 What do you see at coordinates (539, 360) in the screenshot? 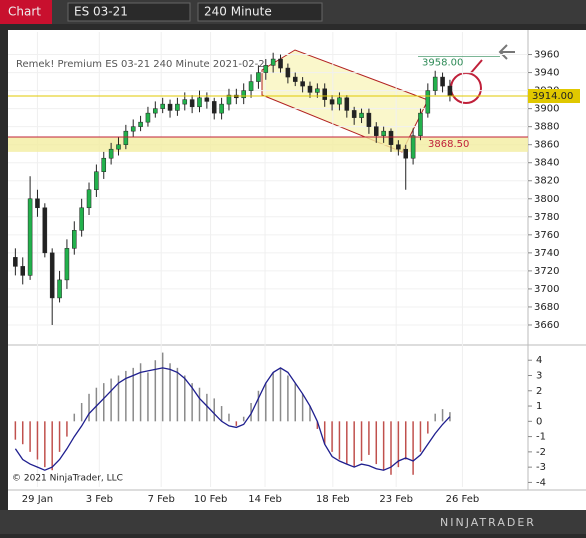
I see `y-tick-label: 4` at bounding box center [539, 360].